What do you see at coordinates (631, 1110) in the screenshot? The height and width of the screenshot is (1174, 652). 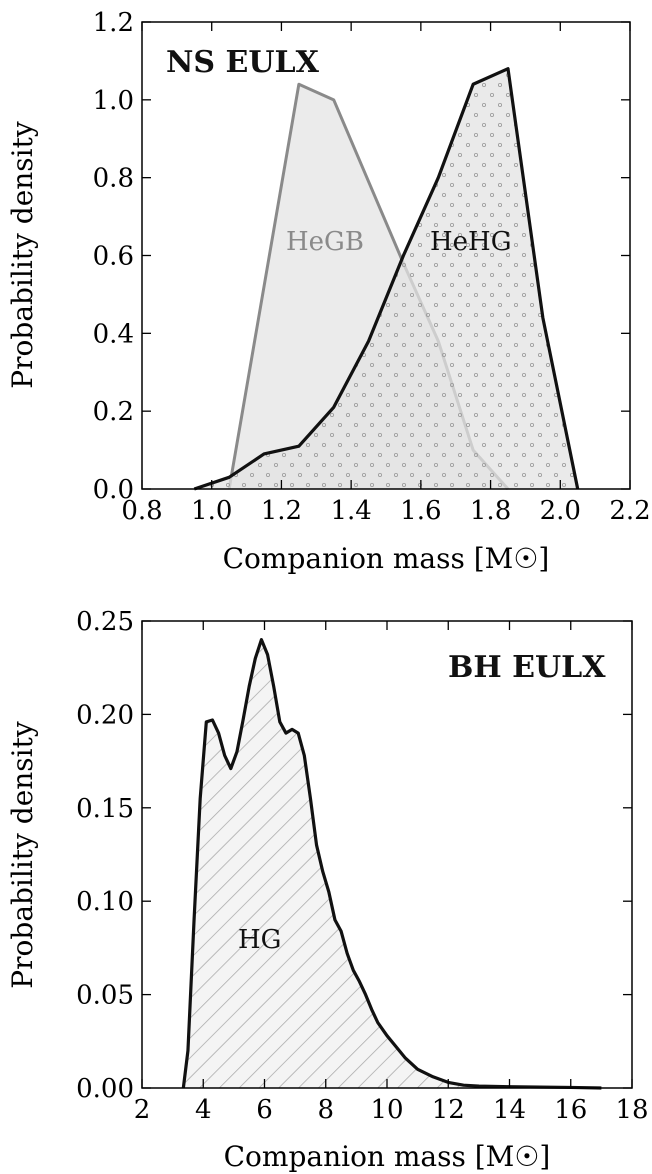 I see `x-tick-label: 18` at bounding box center [631, 1110].